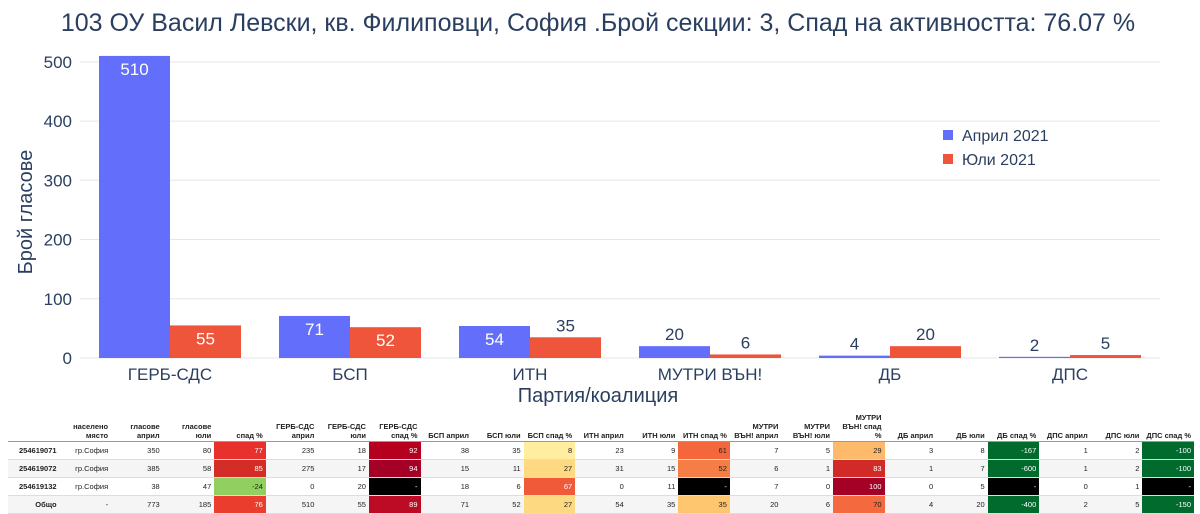 This screenshot has width=1200, height=514. Describe the element at coordinates (188, 427) in the screenshot. I see `column-header: гласове юли` at that location.